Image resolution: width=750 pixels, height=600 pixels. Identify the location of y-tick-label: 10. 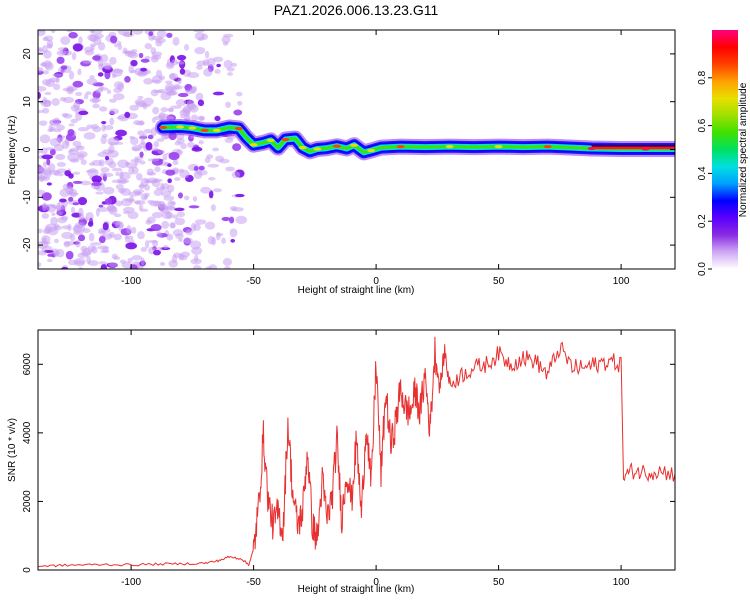
(27, 102).